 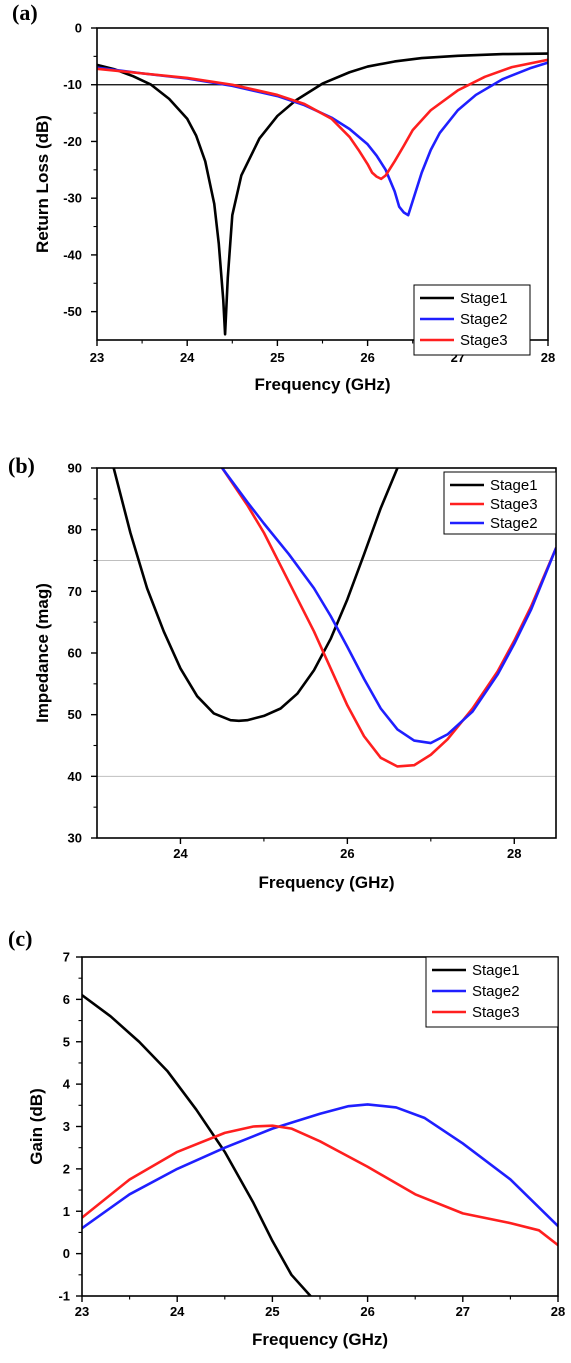 I want to click on y-tick-label: 5, so click(x=66, y=1041).